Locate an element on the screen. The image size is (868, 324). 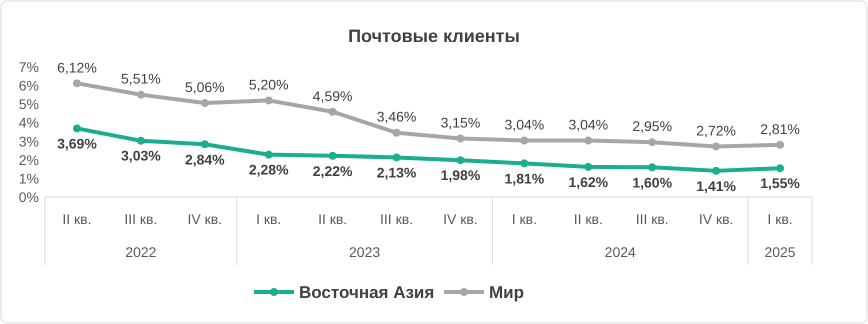
y-tick-label: 3% is located at coordinates (28, 141).